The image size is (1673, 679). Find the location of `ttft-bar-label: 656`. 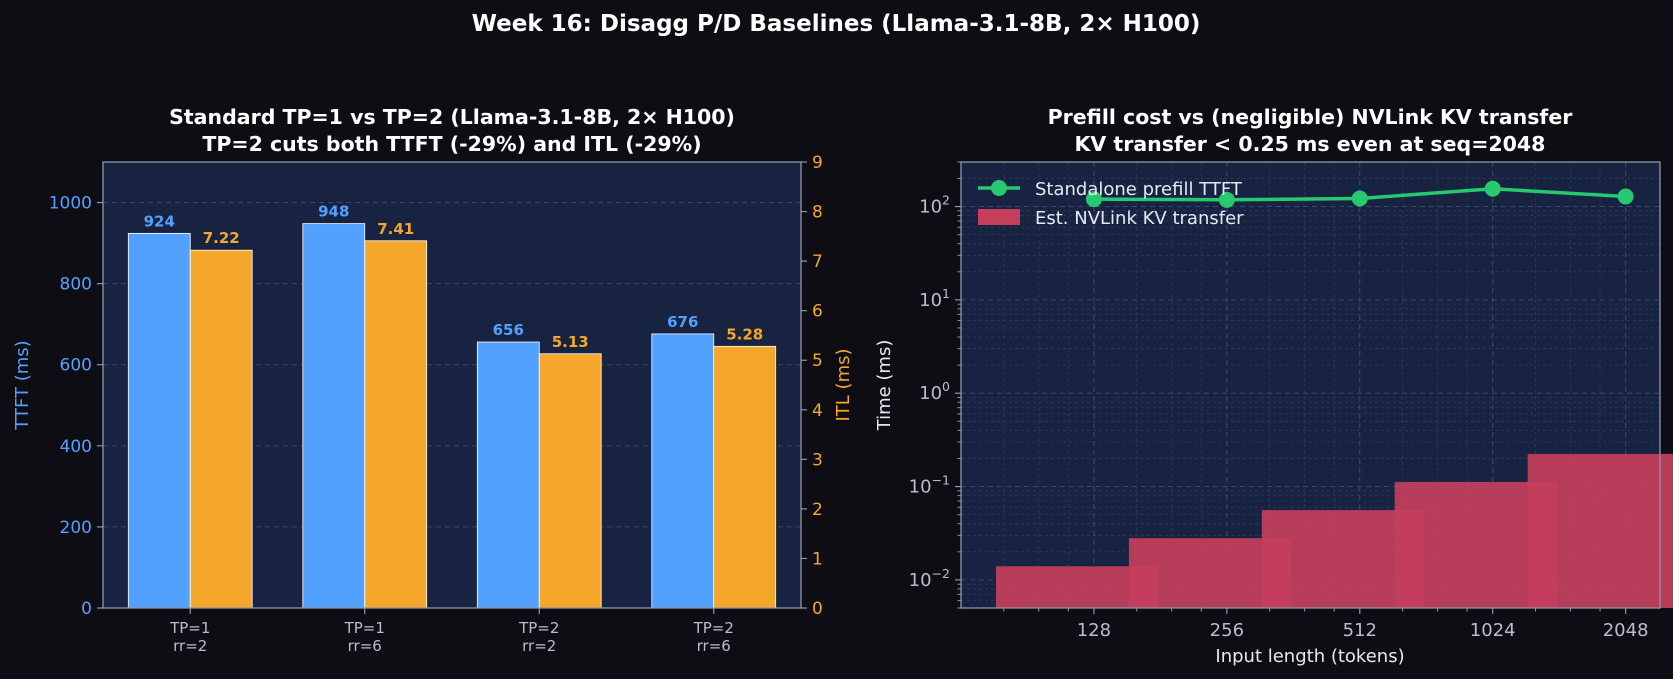

ttft-bar-label: 656 is located at coordinates (508, 330).